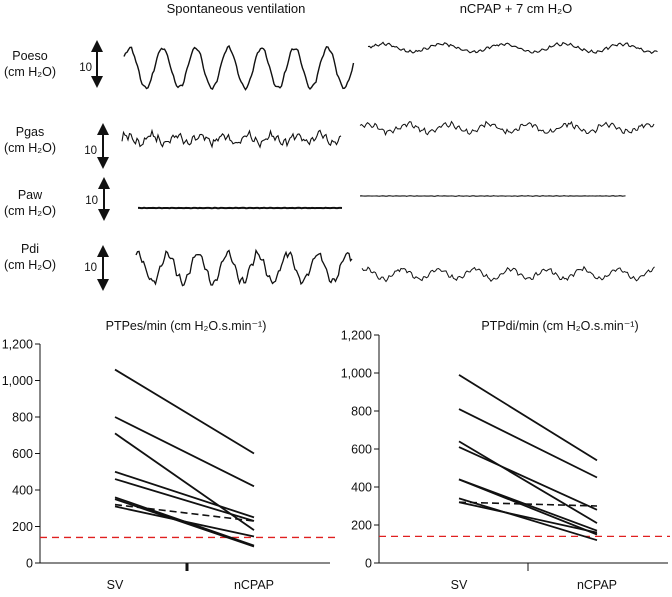  Describe the element at coordinates (492, 196) in the screenshot. I see `paw-ncpap-trace` at that location.